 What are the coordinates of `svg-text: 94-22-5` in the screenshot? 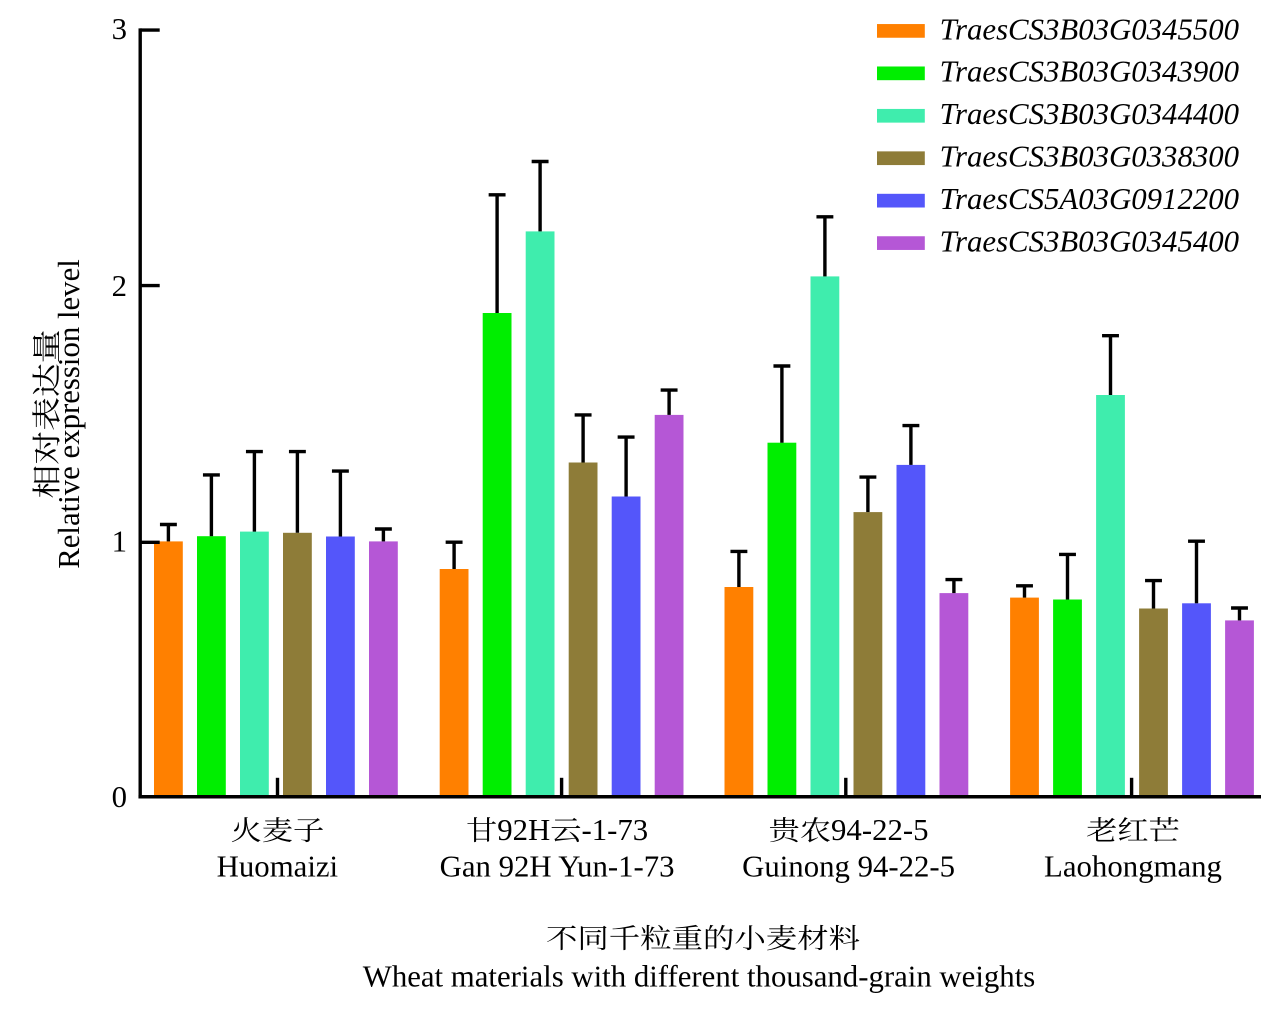 It's located at (880, 830).